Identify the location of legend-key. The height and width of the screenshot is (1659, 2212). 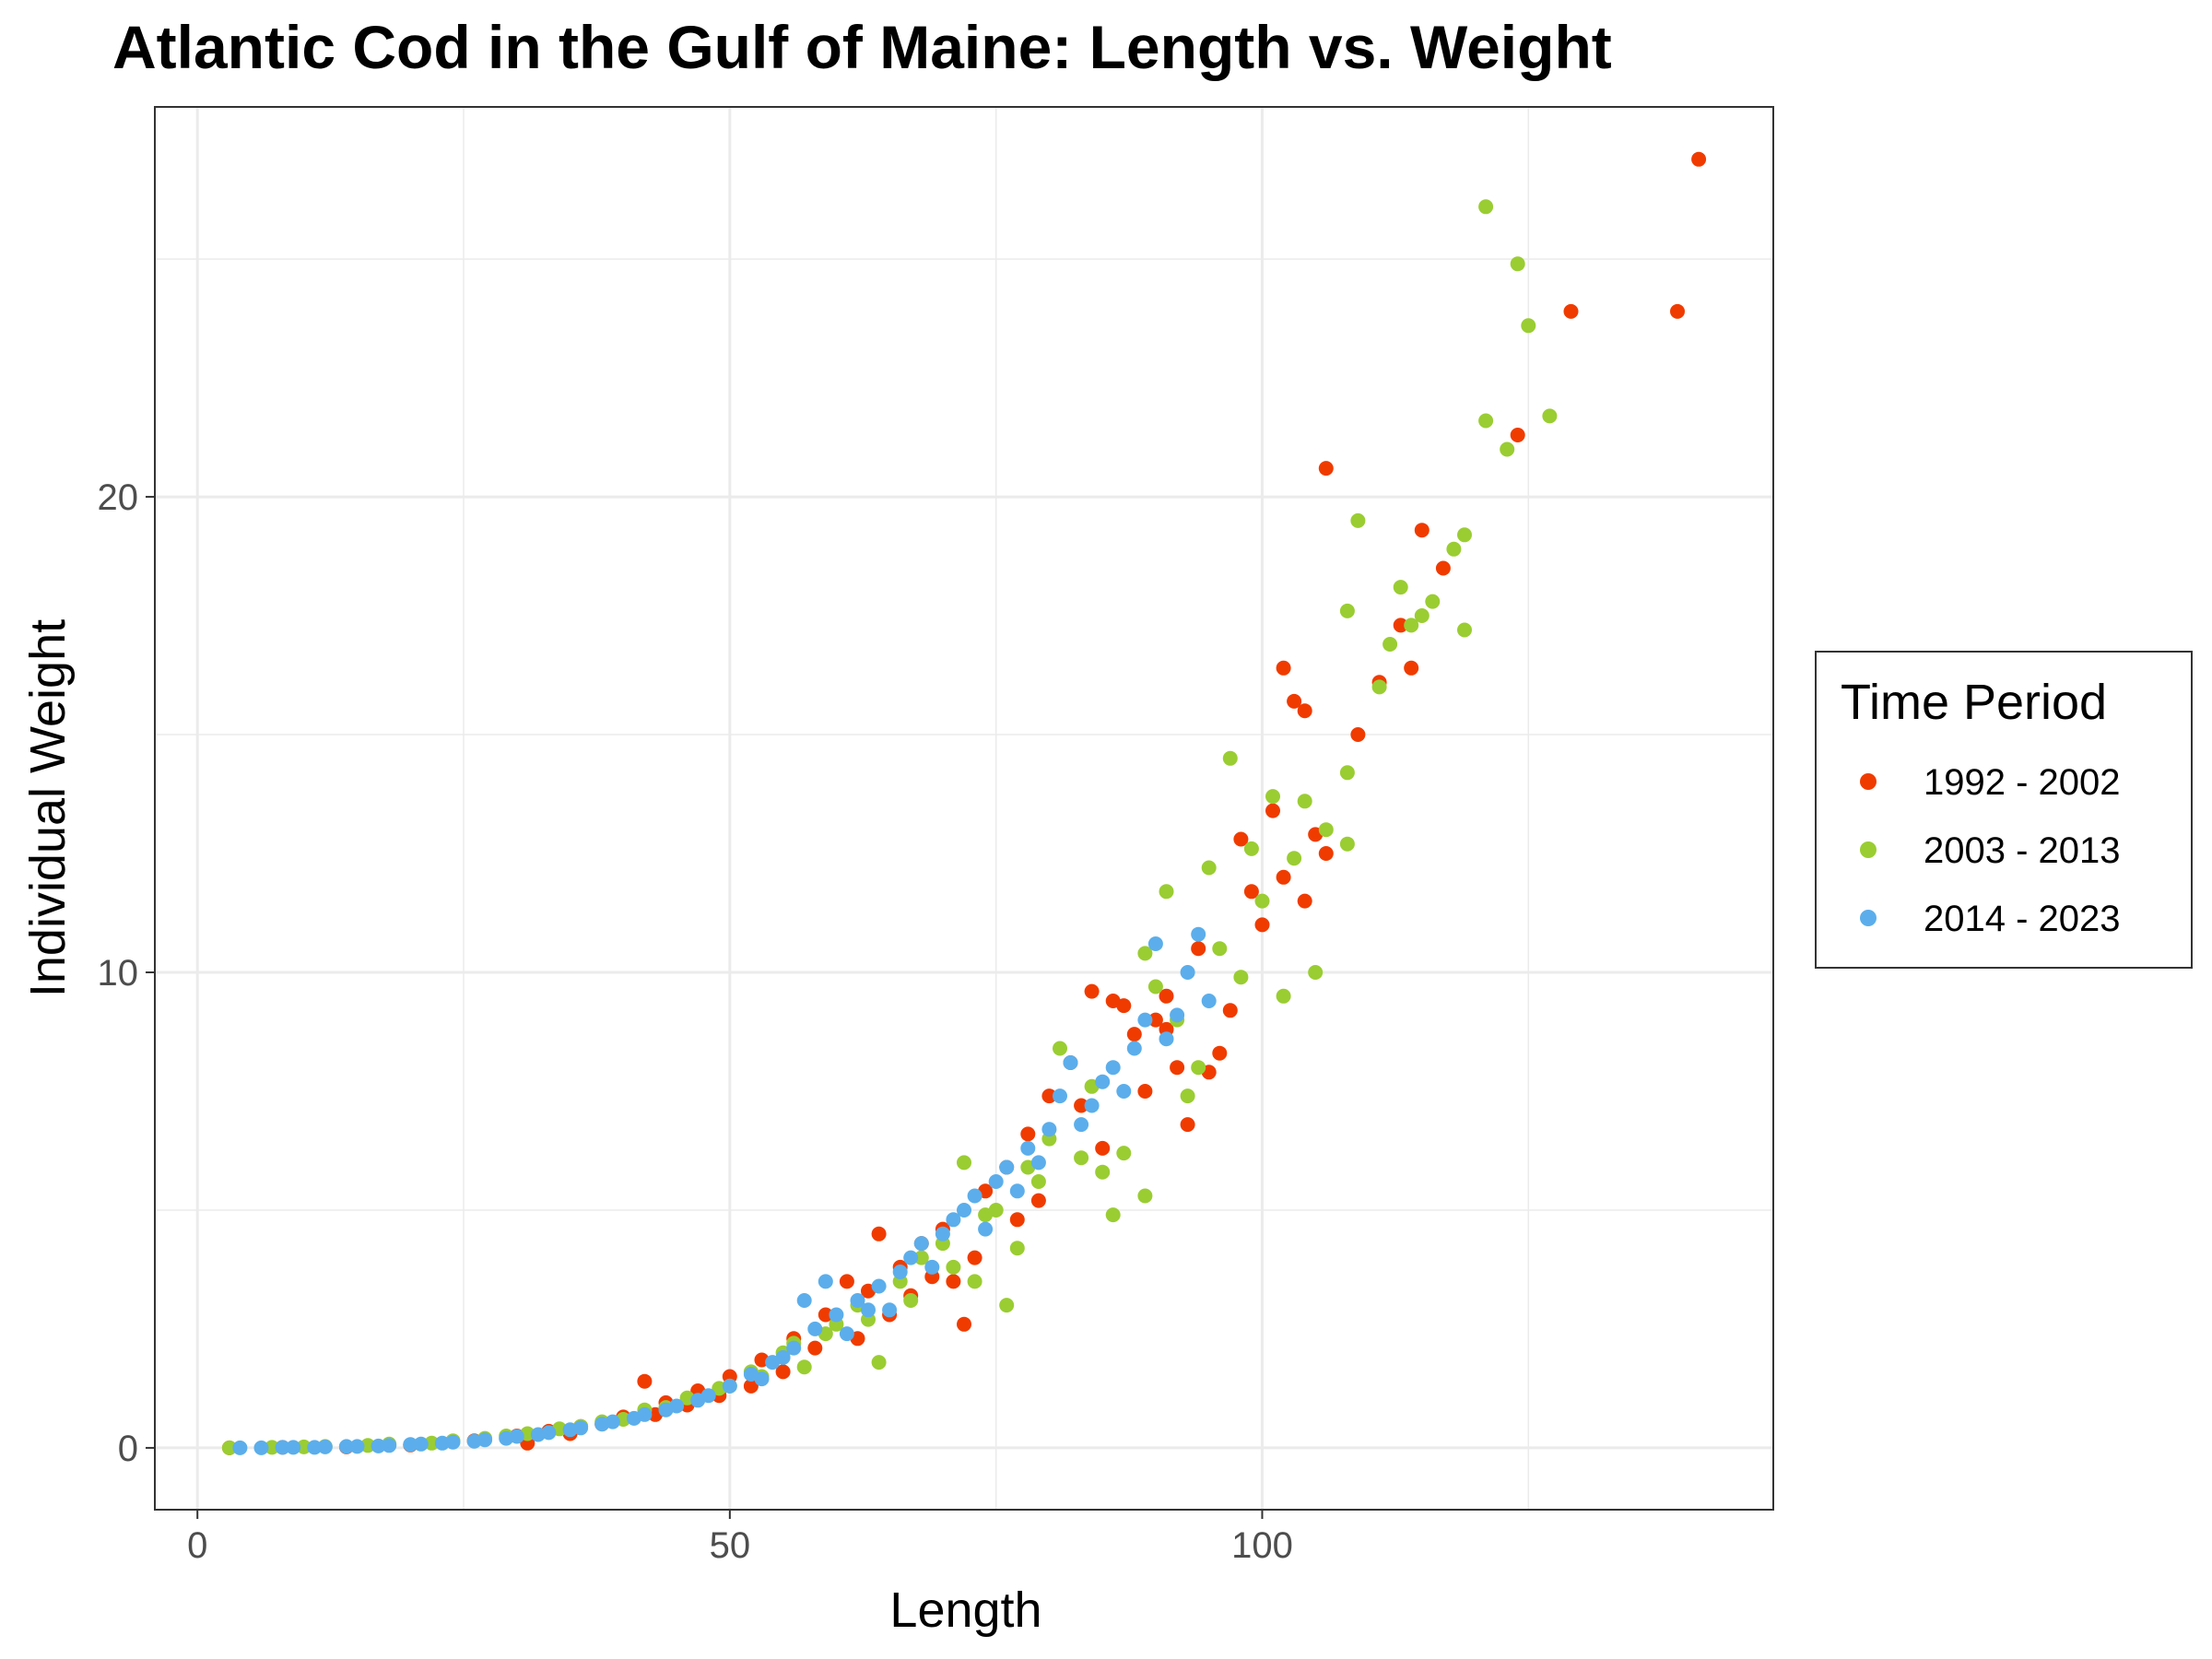
(1868, 918).